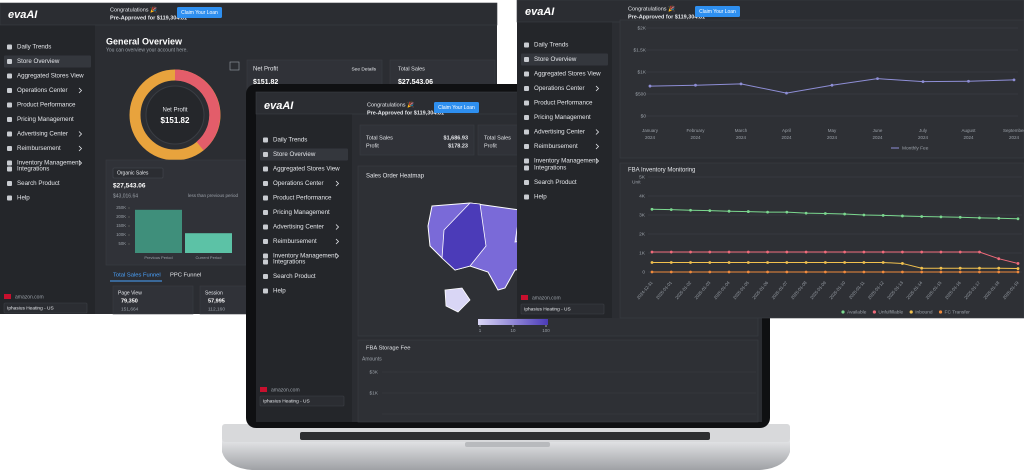 This screenshot has width=1024, height=472. What do you see at coordinates (185, 276) in the screenshot?
I see `tab: PPC Funnel` at bounding box center [185, 276].